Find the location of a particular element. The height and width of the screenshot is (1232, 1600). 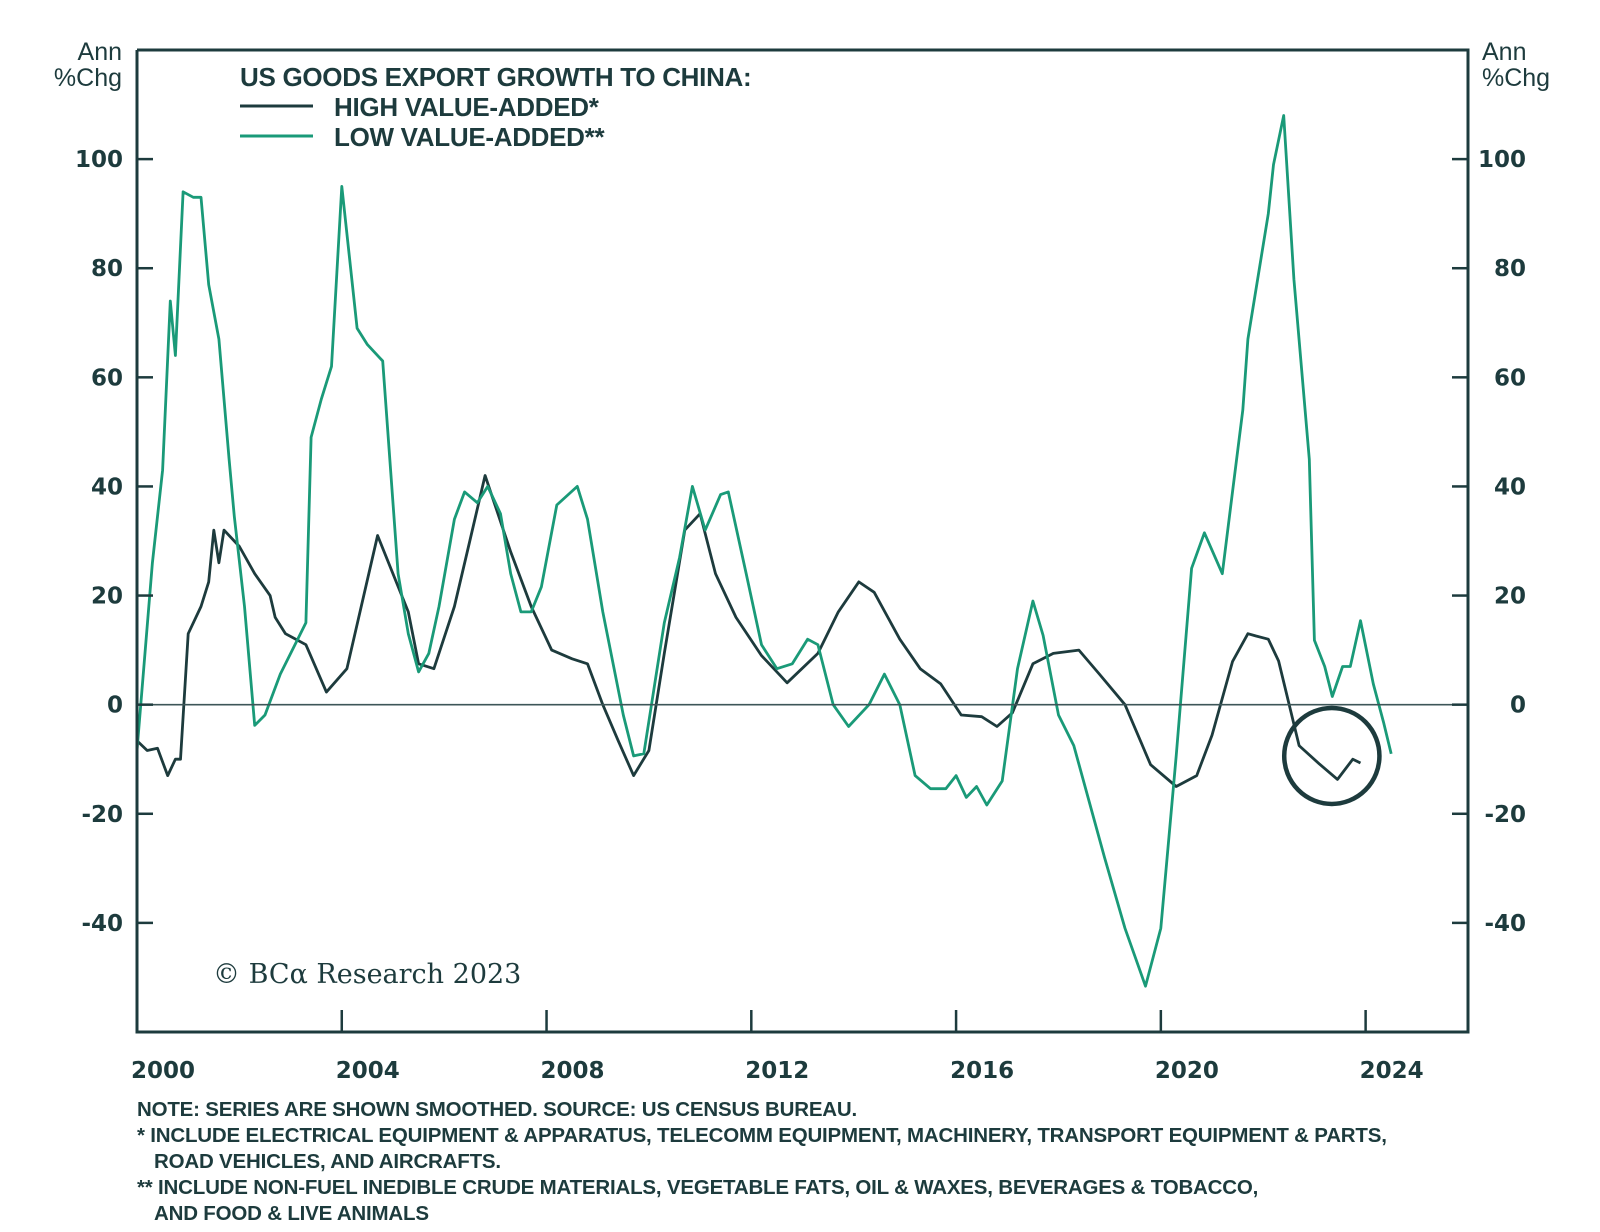

right-y-tick-label: -20 is located at coordinates (1505, 815).